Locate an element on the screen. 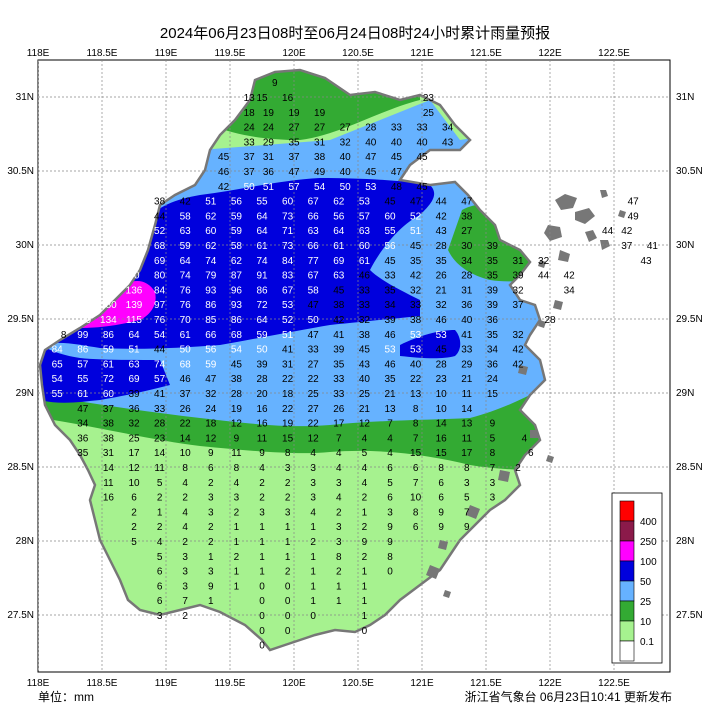  rain-value: 36 is located at coordinates (83, 438).